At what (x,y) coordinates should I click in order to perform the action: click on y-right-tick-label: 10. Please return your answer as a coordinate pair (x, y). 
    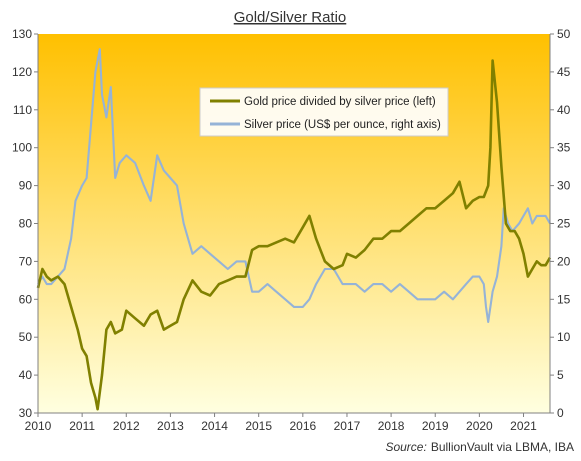
    Looking at the image, I should click on (564, 337).